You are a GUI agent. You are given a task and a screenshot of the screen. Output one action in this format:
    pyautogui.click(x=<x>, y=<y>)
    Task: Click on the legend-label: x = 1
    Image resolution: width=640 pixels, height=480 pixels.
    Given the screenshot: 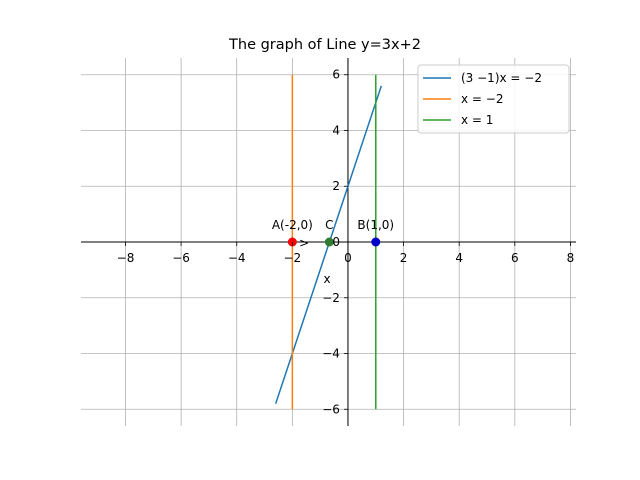 What is the action you would take?
    pyautogui.click(x=477, y=120)
    